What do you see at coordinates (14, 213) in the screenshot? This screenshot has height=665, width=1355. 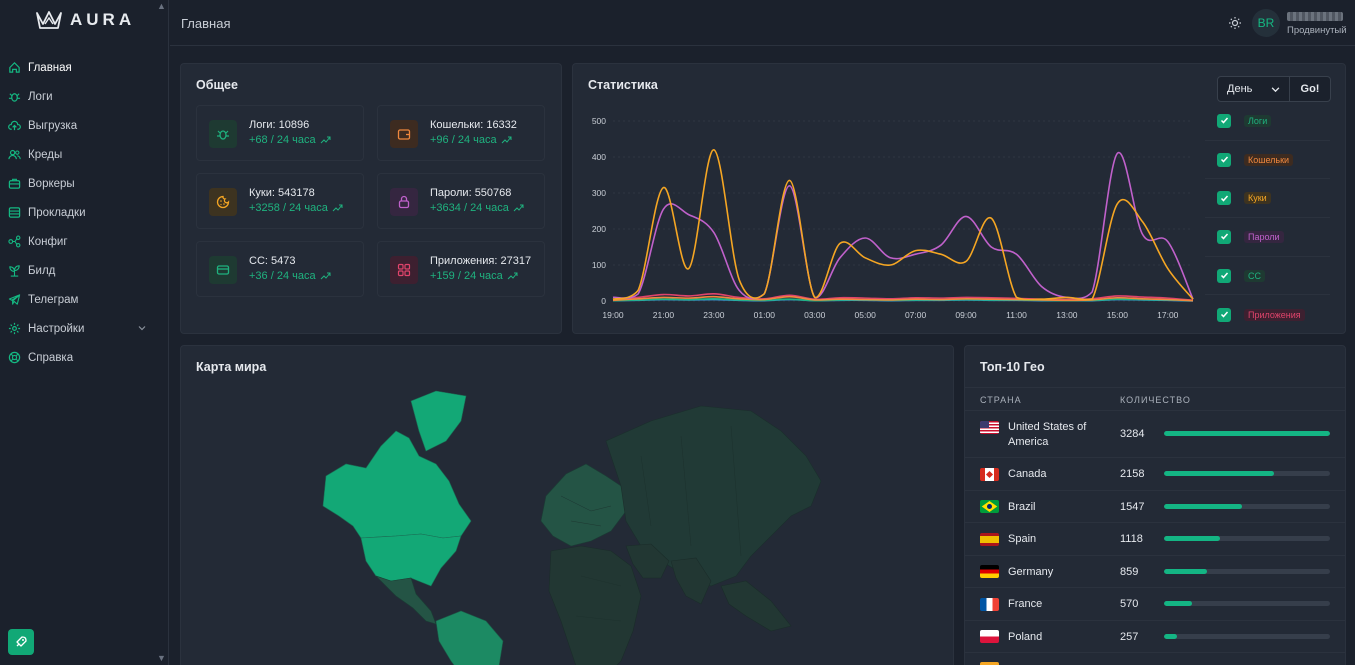 I see `layers-icon` at bounding box center [14, 213].